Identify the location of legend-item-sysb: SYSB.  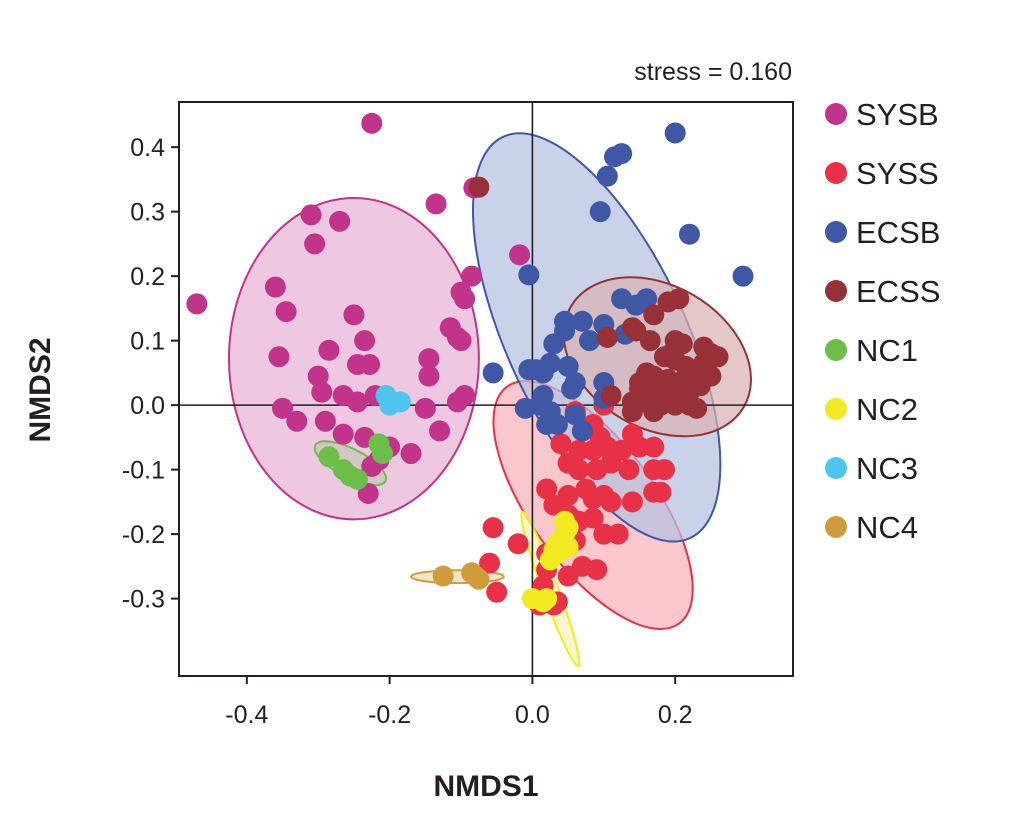
(882, 114).